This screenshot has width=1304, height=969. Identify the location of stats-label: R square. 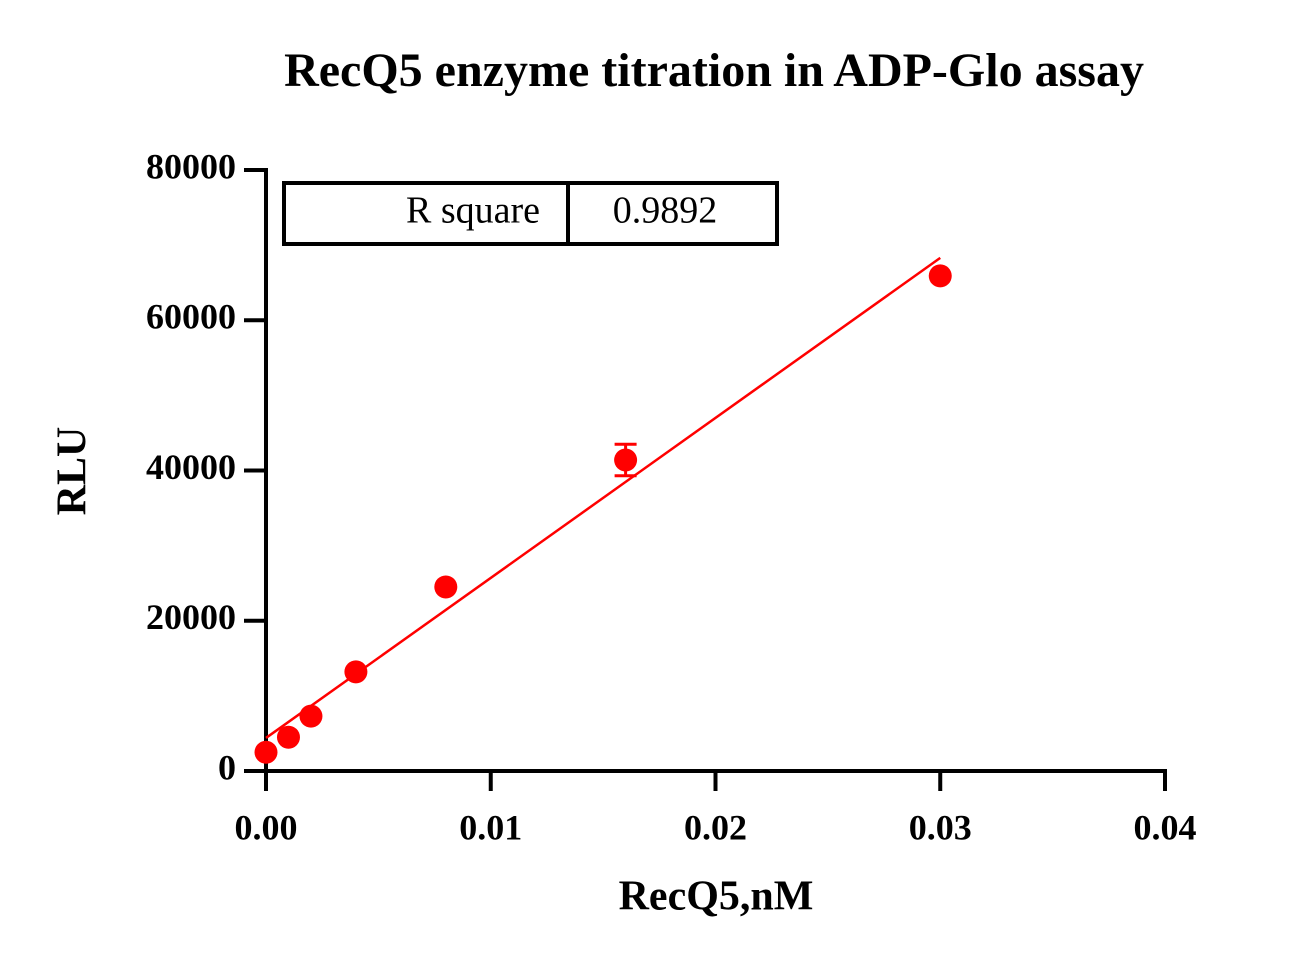
(473, 211).